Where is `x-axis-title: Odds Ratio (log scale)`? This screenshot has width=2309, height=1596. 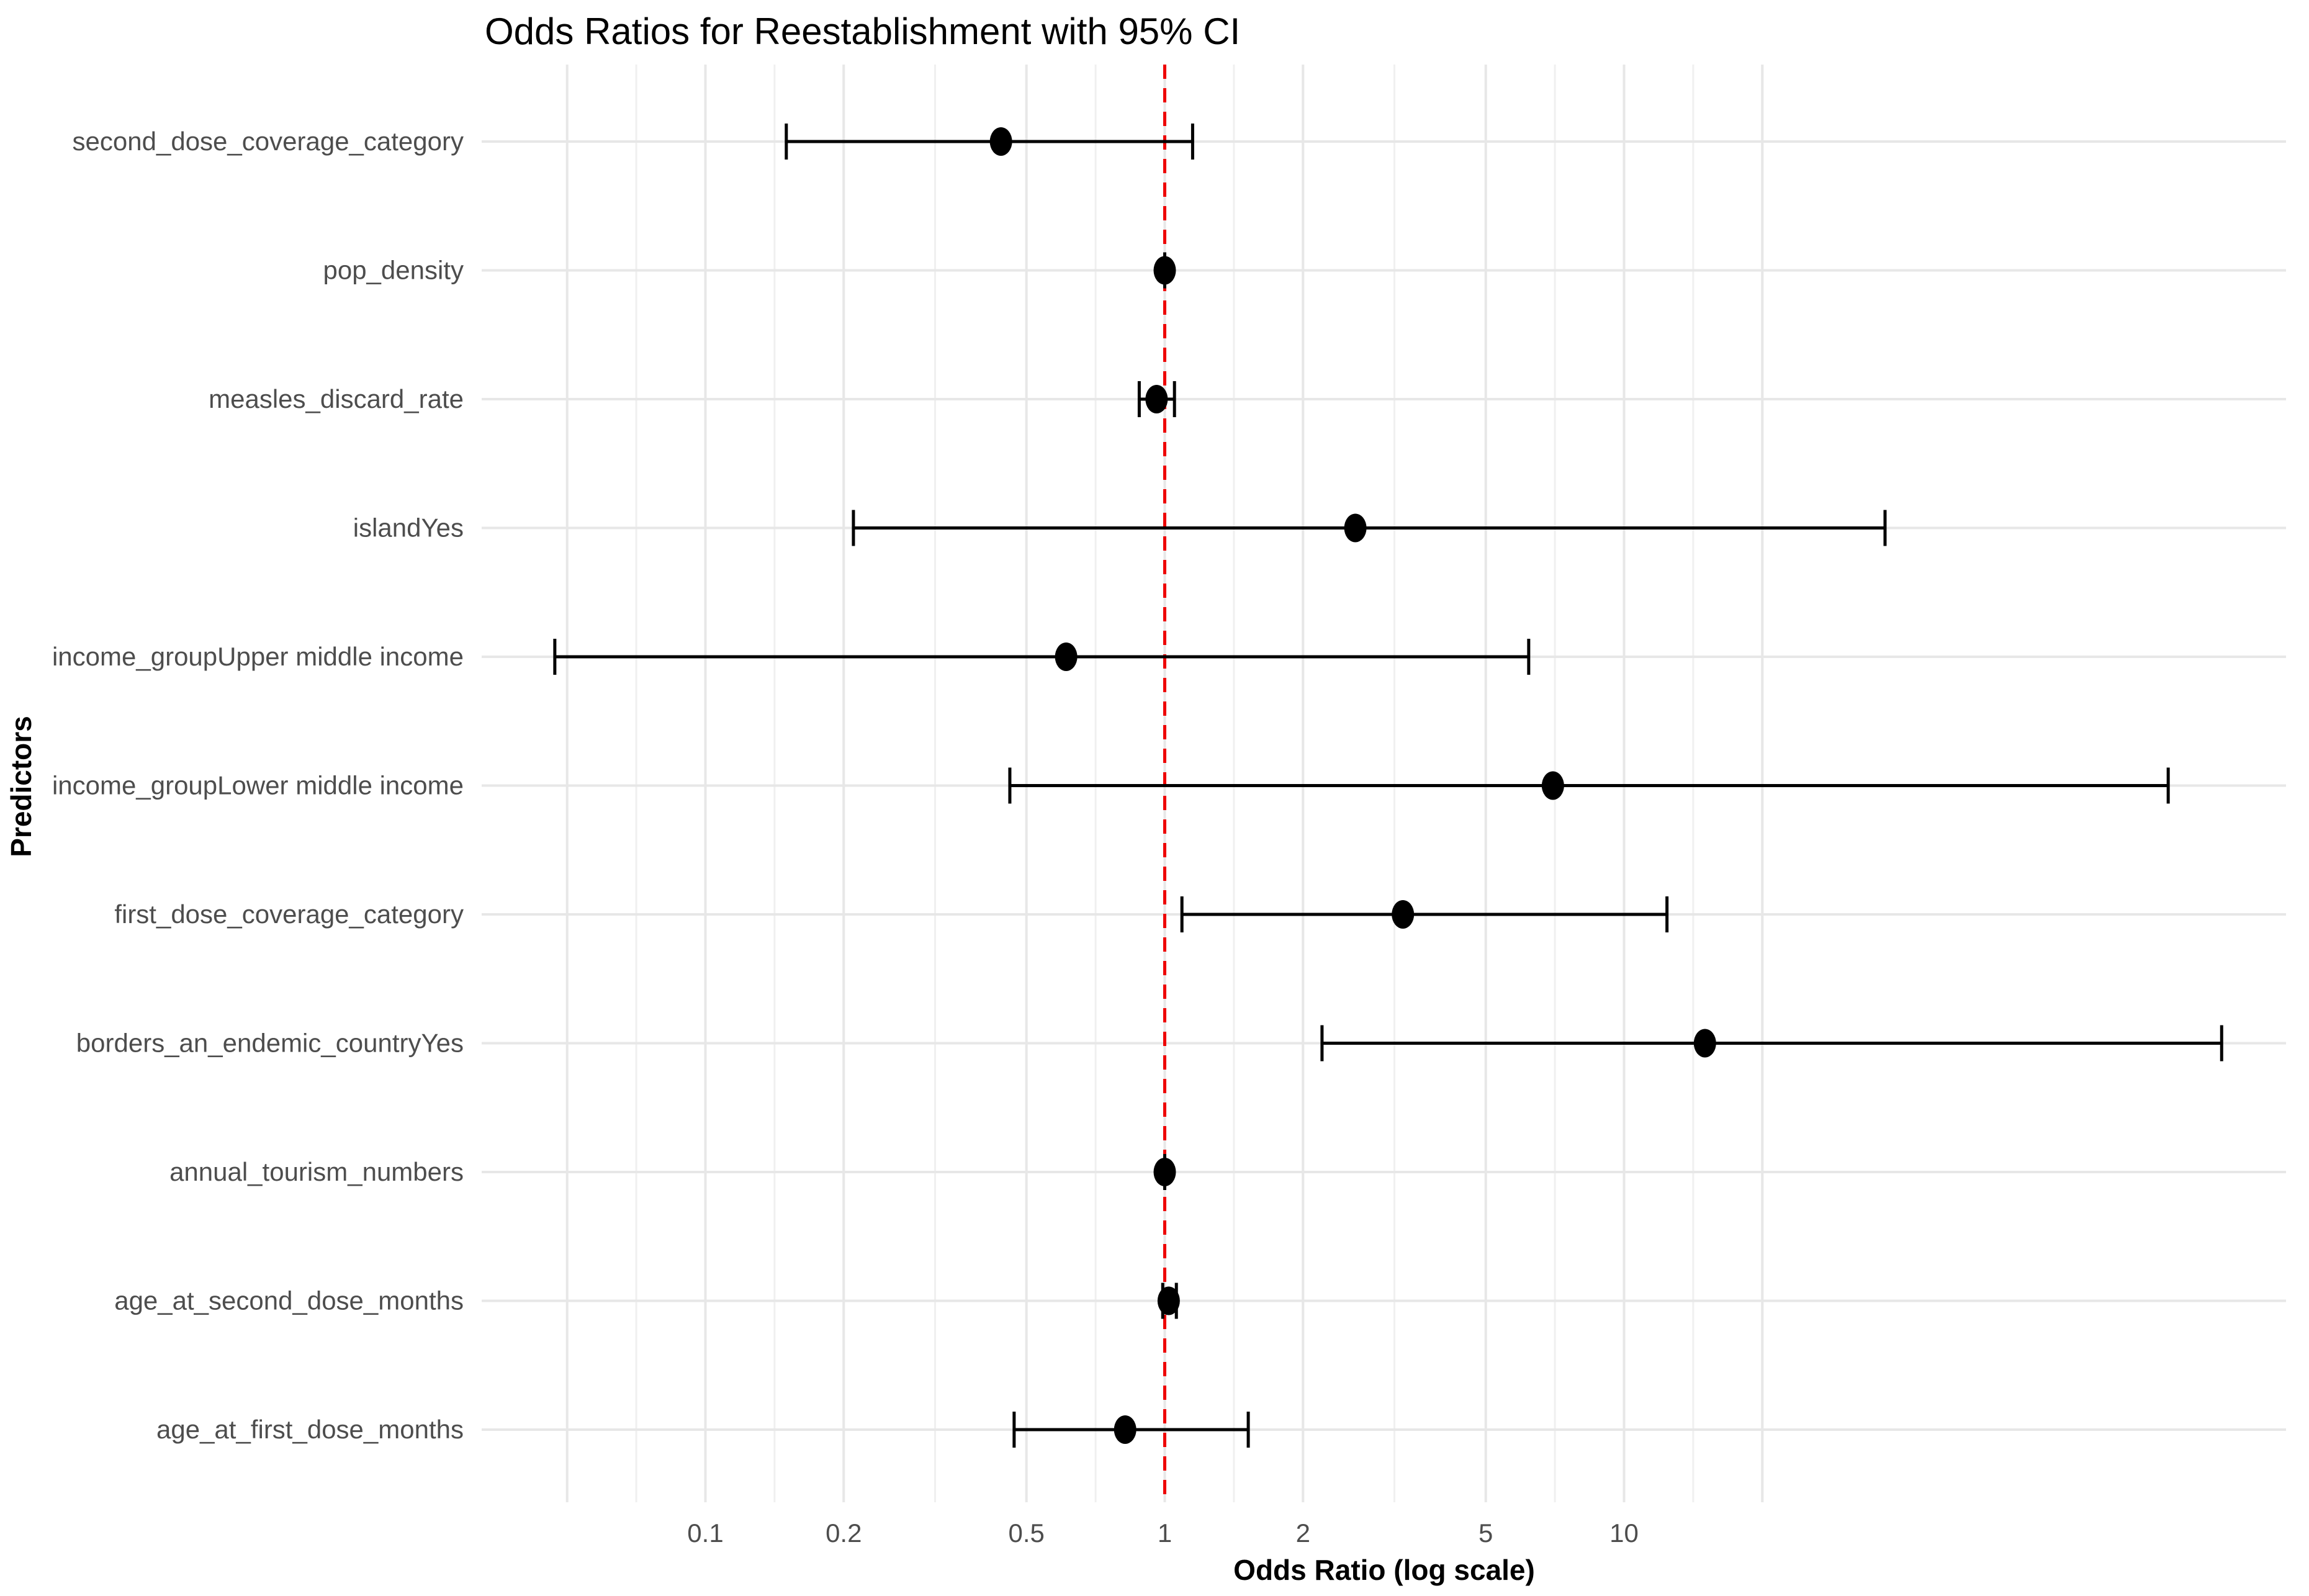
x-axis-title: Odds Ratio (log scale) is located at coordinates (1384, 1570).